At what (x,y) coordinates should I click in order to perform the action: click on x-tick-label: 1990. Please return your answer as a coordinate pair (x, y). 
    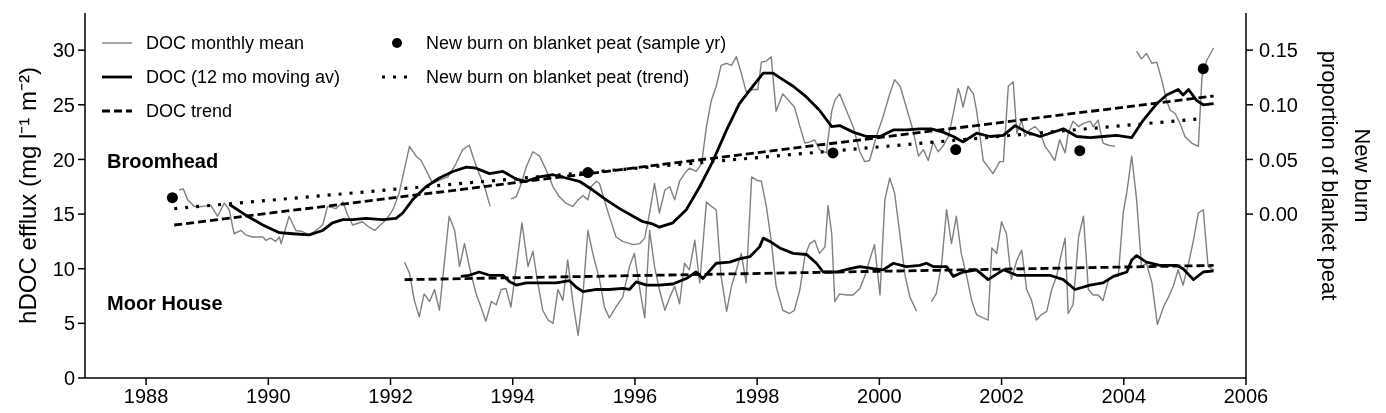
    Looking at the image, I should click on (268, 396).